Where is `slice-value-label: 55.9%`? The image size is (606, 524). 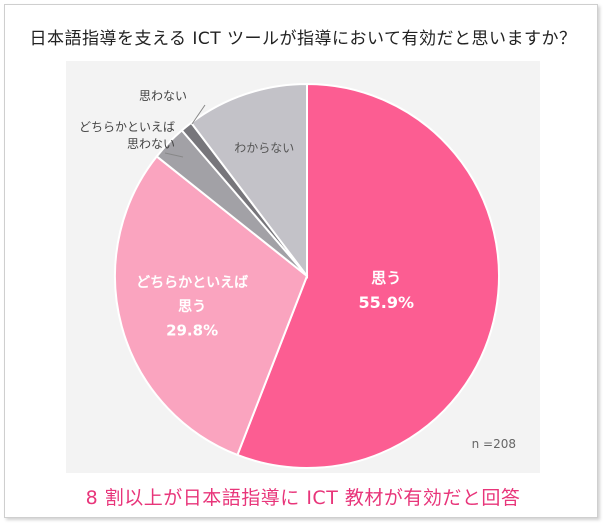 slice-value-label: 55.9% is located at coordinates (387, 302).